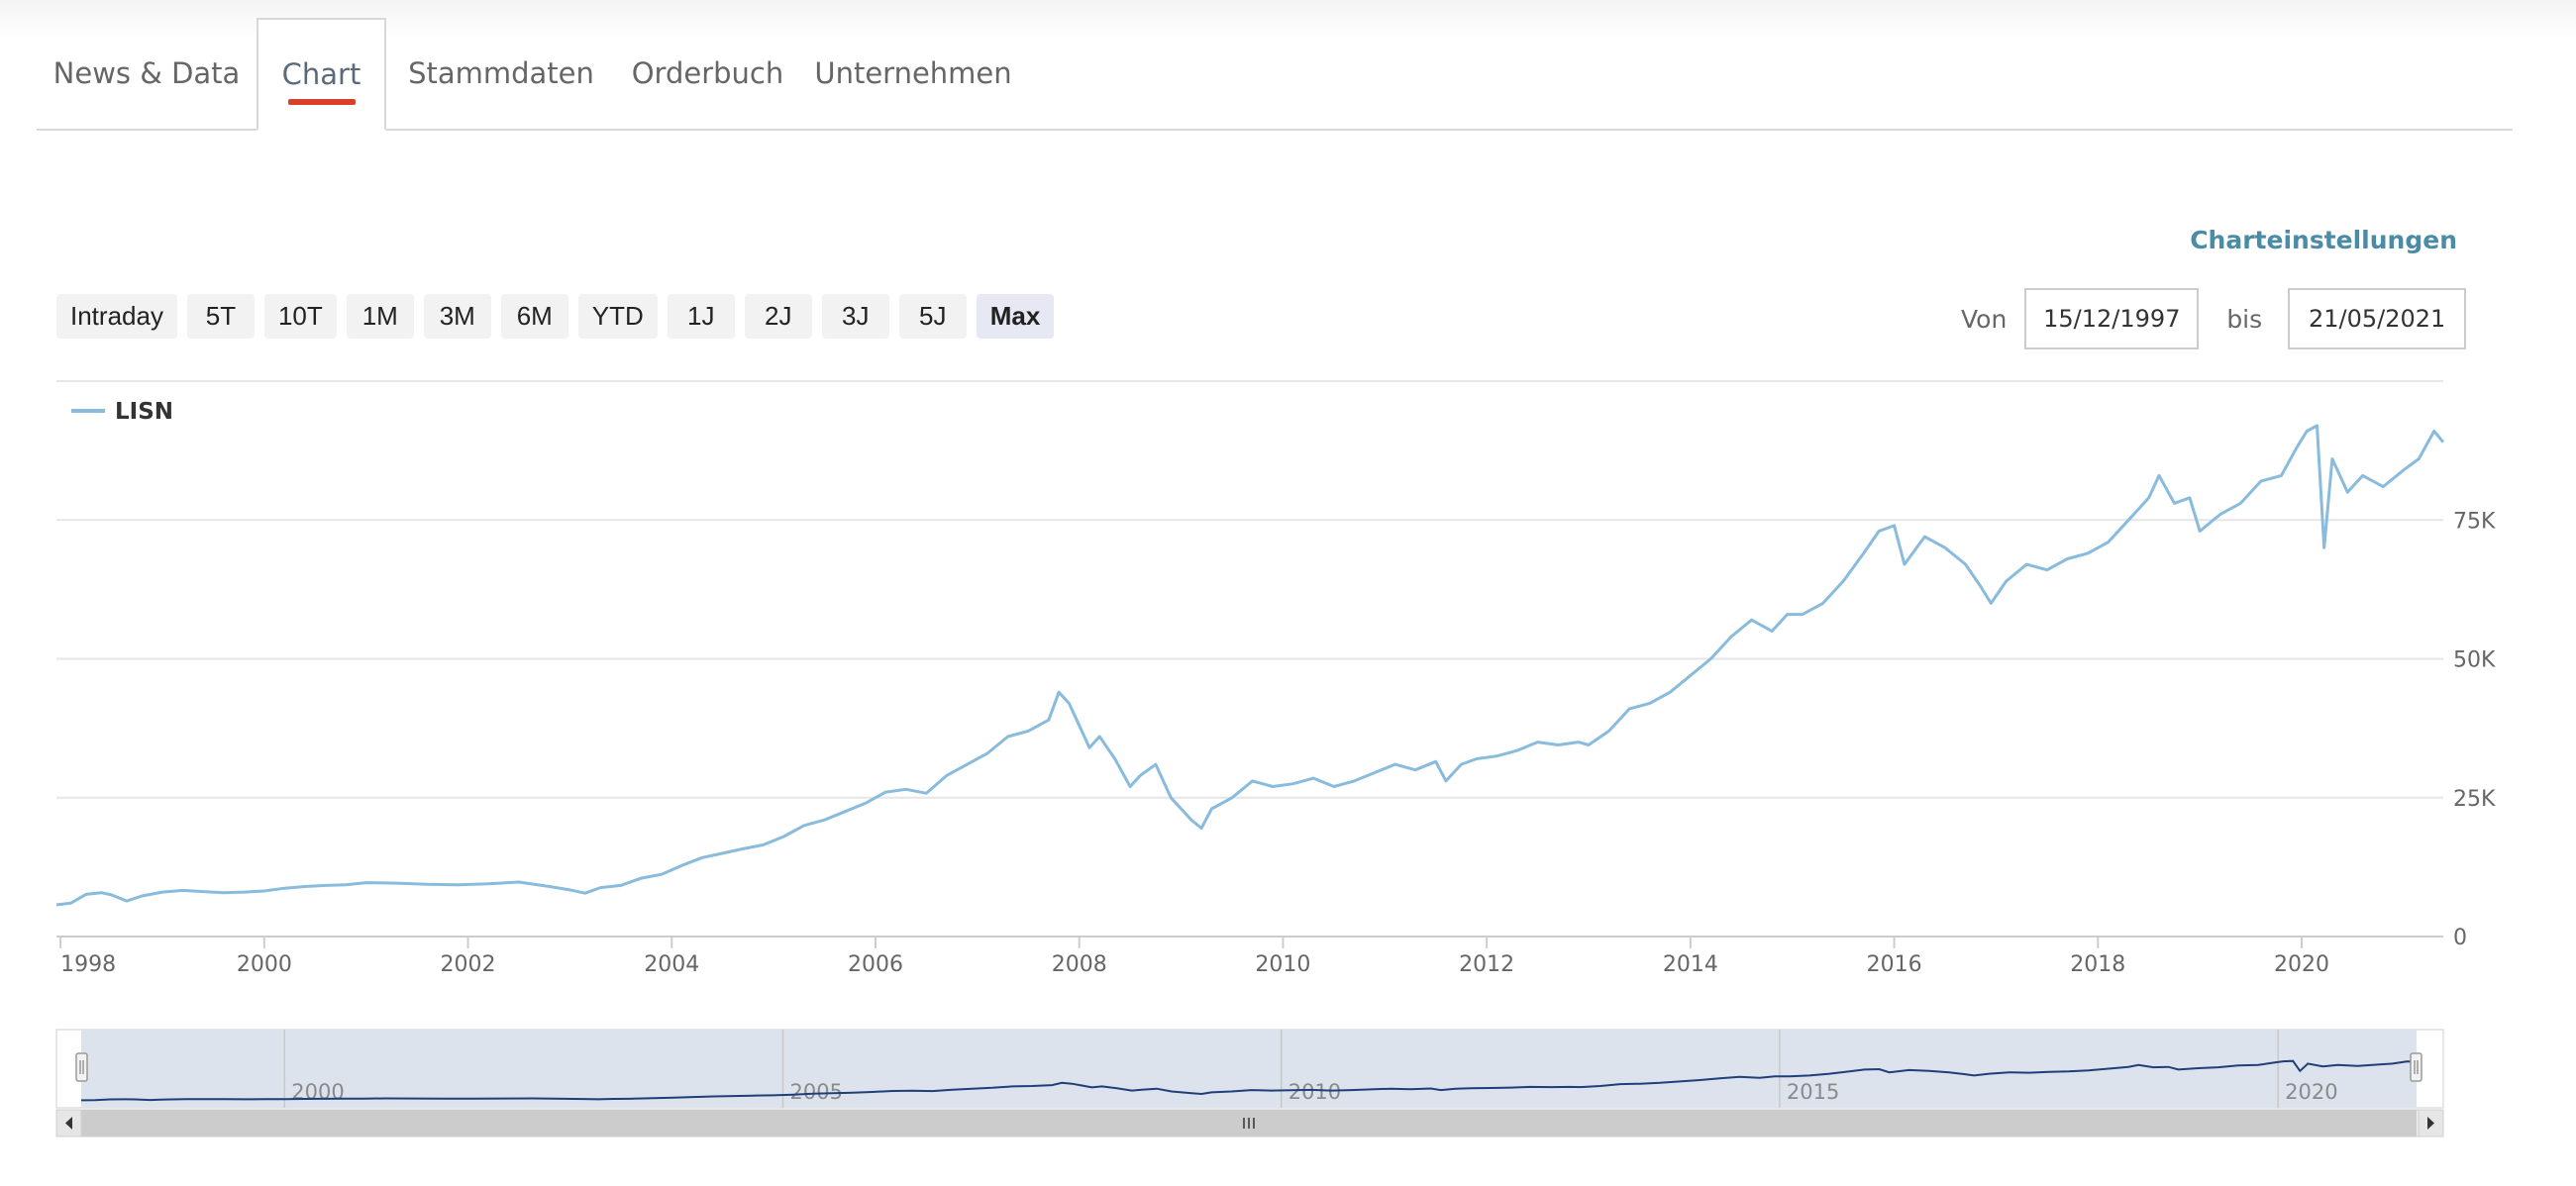 This screenshot has height=1186, width=2576. What do you see at coordinates (1079, 965) in the screenshot?
I see `x-tick-label: 2008` at bounding box center [1079, 965].